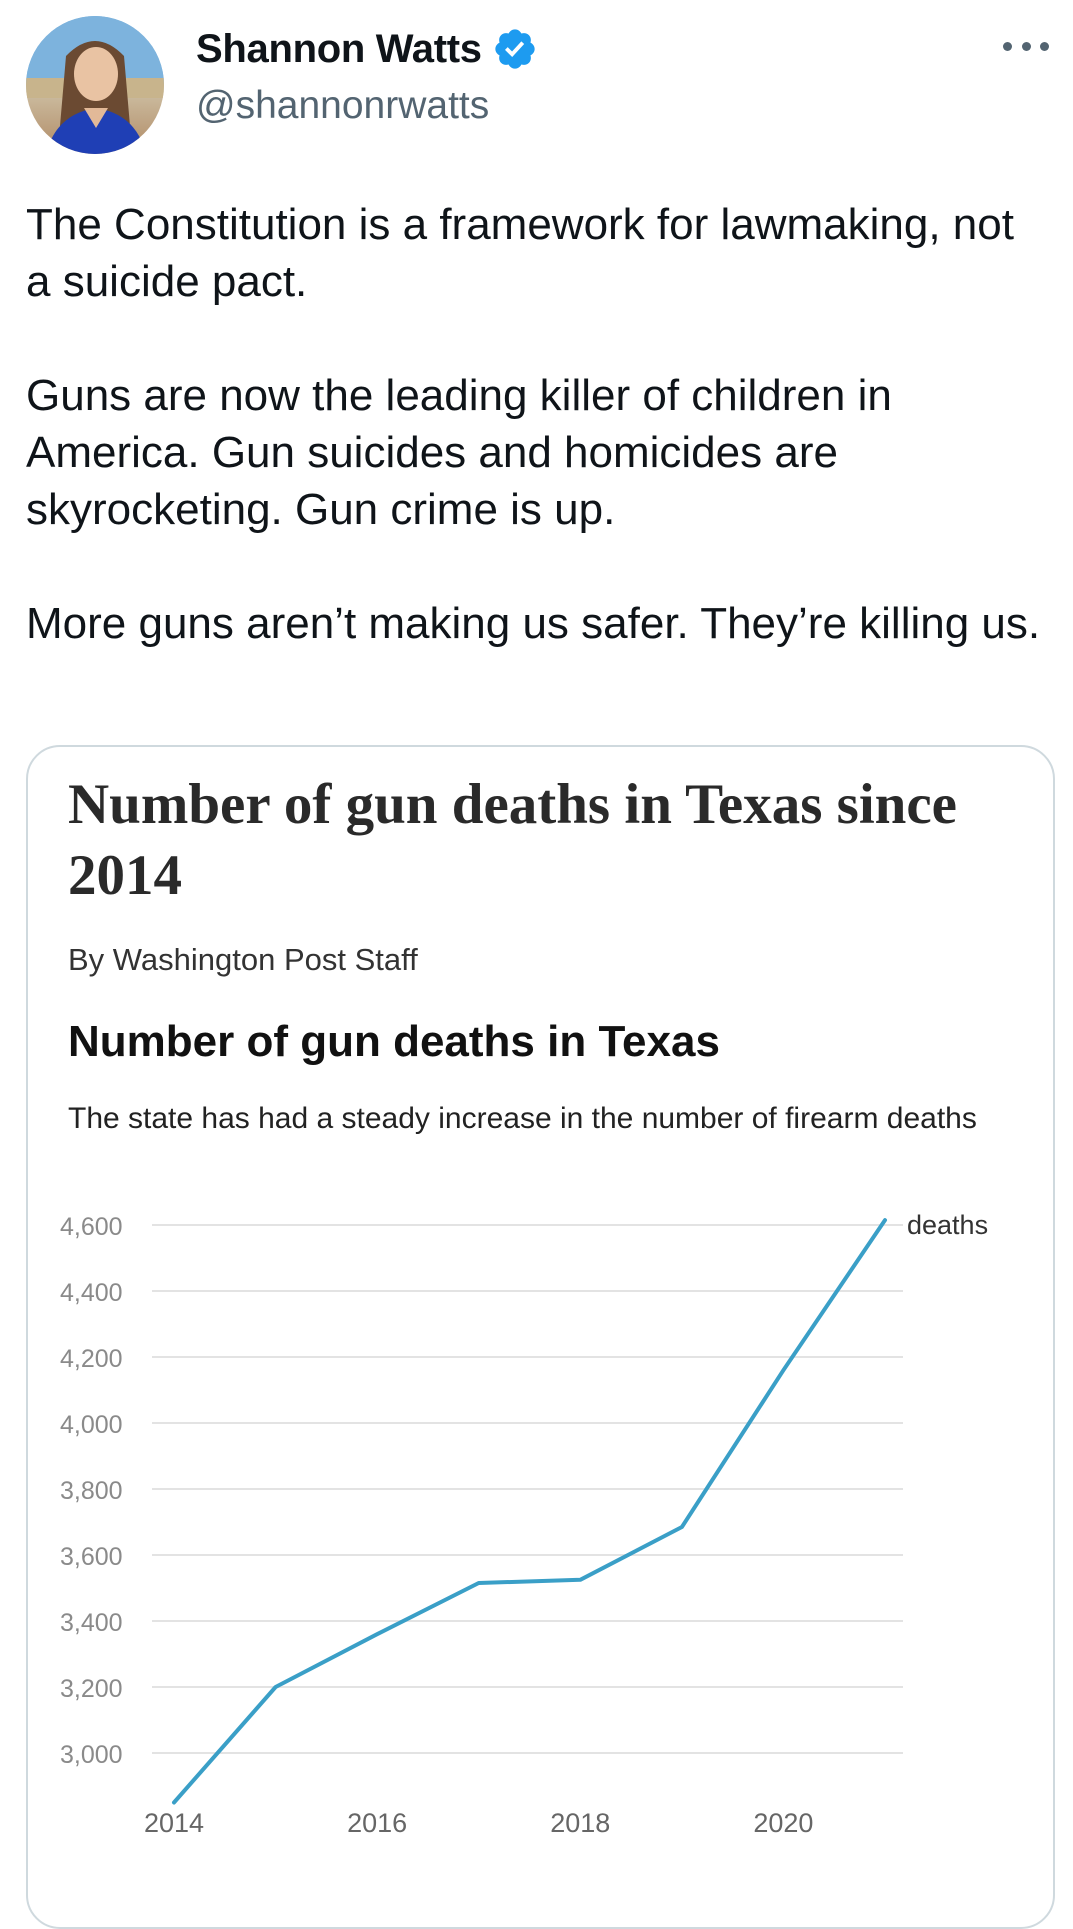 The height and width of the screenshot is (1929, 1073). Describe the element at coordinates (339, 49) in the screenshot. I see `author-name: Shannon Watts` at that location.